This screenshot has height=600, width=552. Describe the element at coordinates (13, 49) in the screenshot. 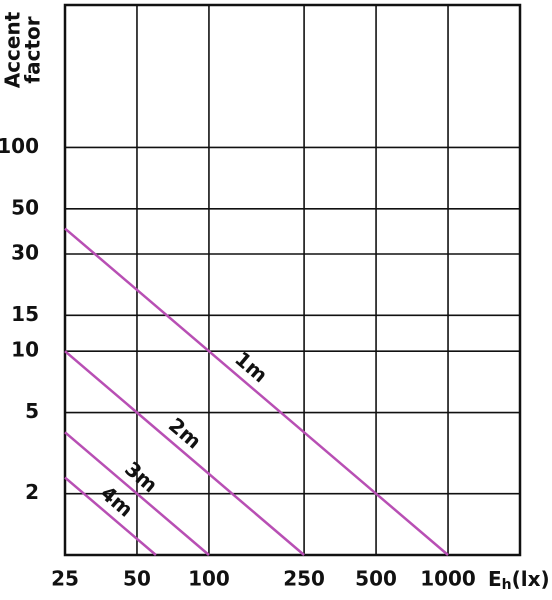

I see `y-label-line: Accent` at that location.